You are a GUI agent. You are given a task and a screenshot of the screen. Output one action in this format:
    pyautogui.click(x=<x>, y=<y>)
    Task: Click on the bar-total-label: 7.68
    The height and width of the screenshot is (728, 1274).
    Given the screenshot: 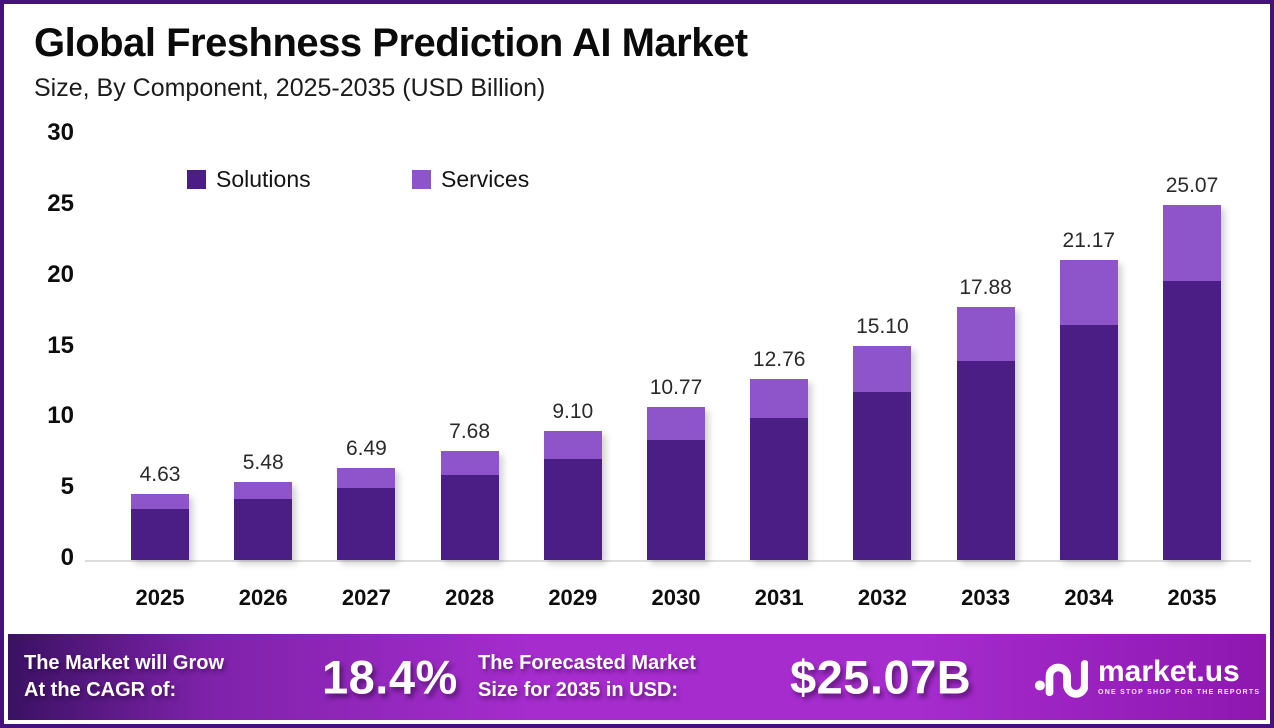 What is the action you would take?
    pyautogui.click(x=470, y=432)
    